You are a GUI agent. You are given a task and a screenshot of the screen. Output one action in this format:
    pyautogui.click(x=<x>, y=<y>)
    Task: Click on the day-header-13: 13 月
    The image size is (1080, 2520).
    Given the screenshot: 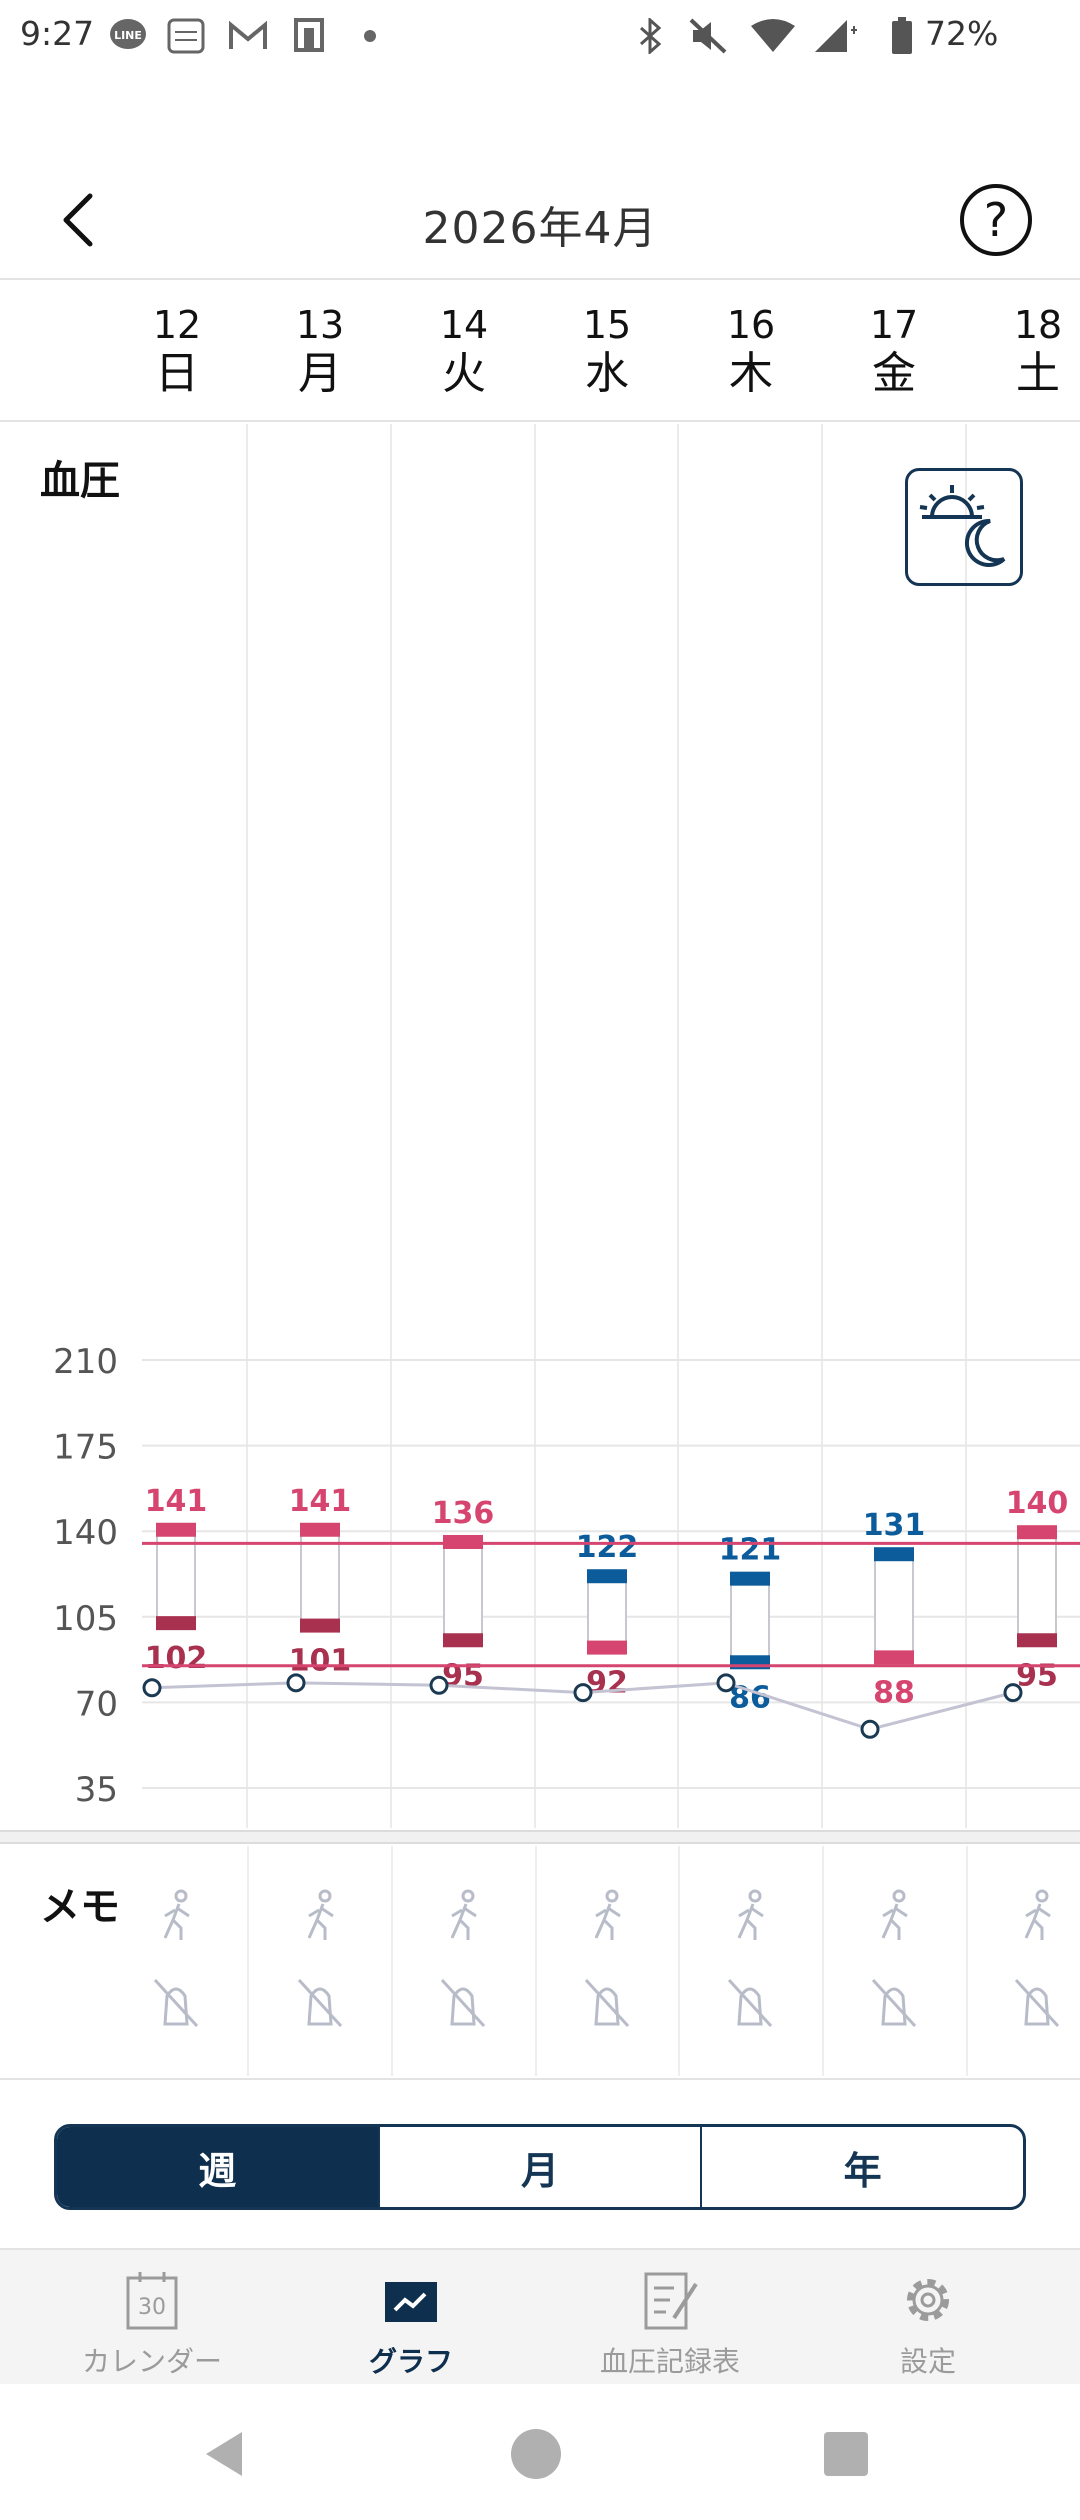 What is the action you would take?
    pyautogui.click(x=320, y=351)
    